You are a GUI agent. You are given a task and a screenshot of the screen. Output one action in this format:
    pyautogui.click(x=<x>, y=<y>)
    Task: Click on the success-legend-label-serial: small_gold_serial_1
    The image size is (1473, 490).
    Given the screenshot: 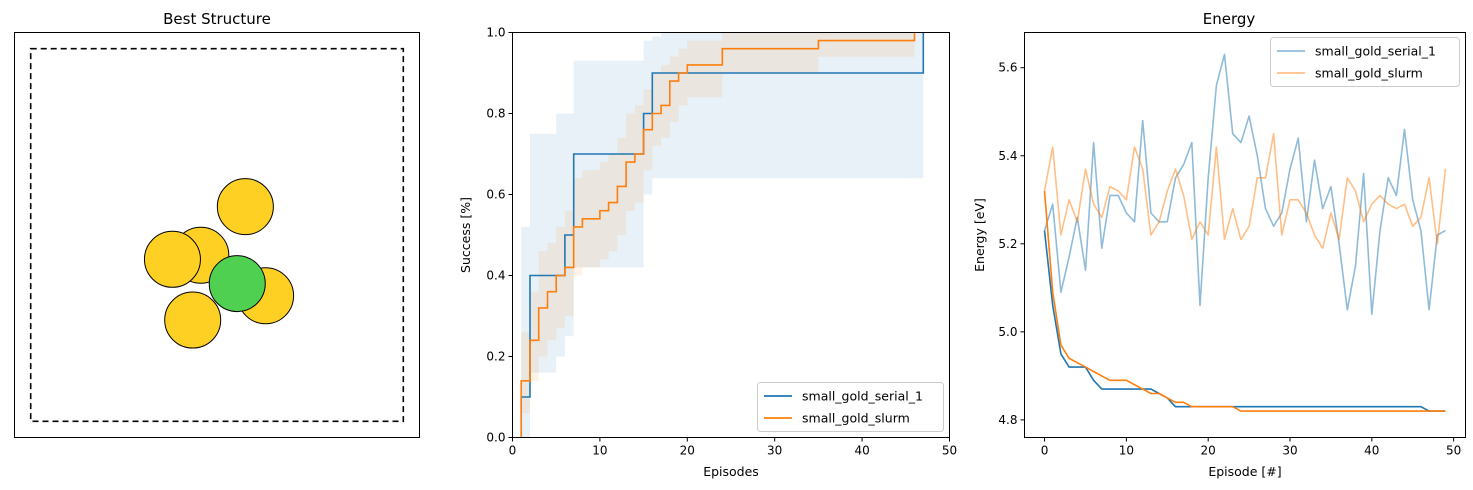 What is the action you would take?
    pyautogui.click(x=862, y=396)
    